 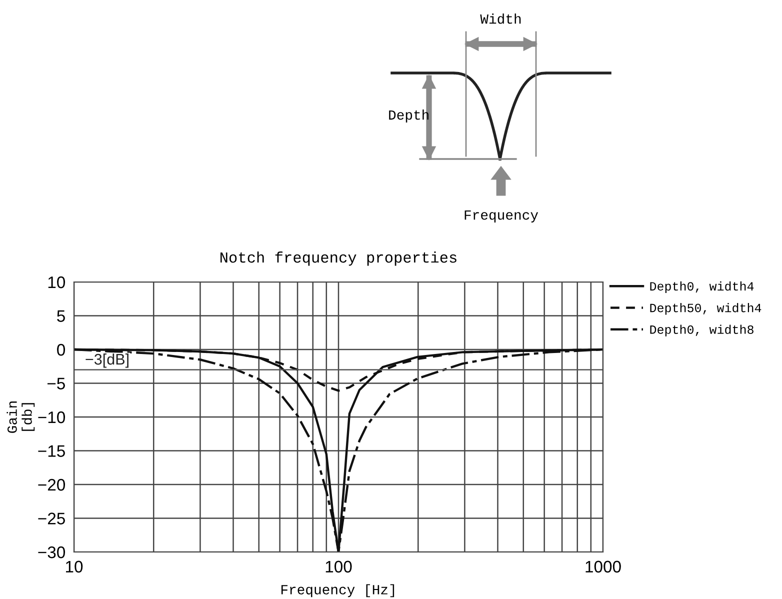 What do you see at coordinates (501, 216) in the screenshot?
I see `text: Frequency` at bounding box center [501, 216].